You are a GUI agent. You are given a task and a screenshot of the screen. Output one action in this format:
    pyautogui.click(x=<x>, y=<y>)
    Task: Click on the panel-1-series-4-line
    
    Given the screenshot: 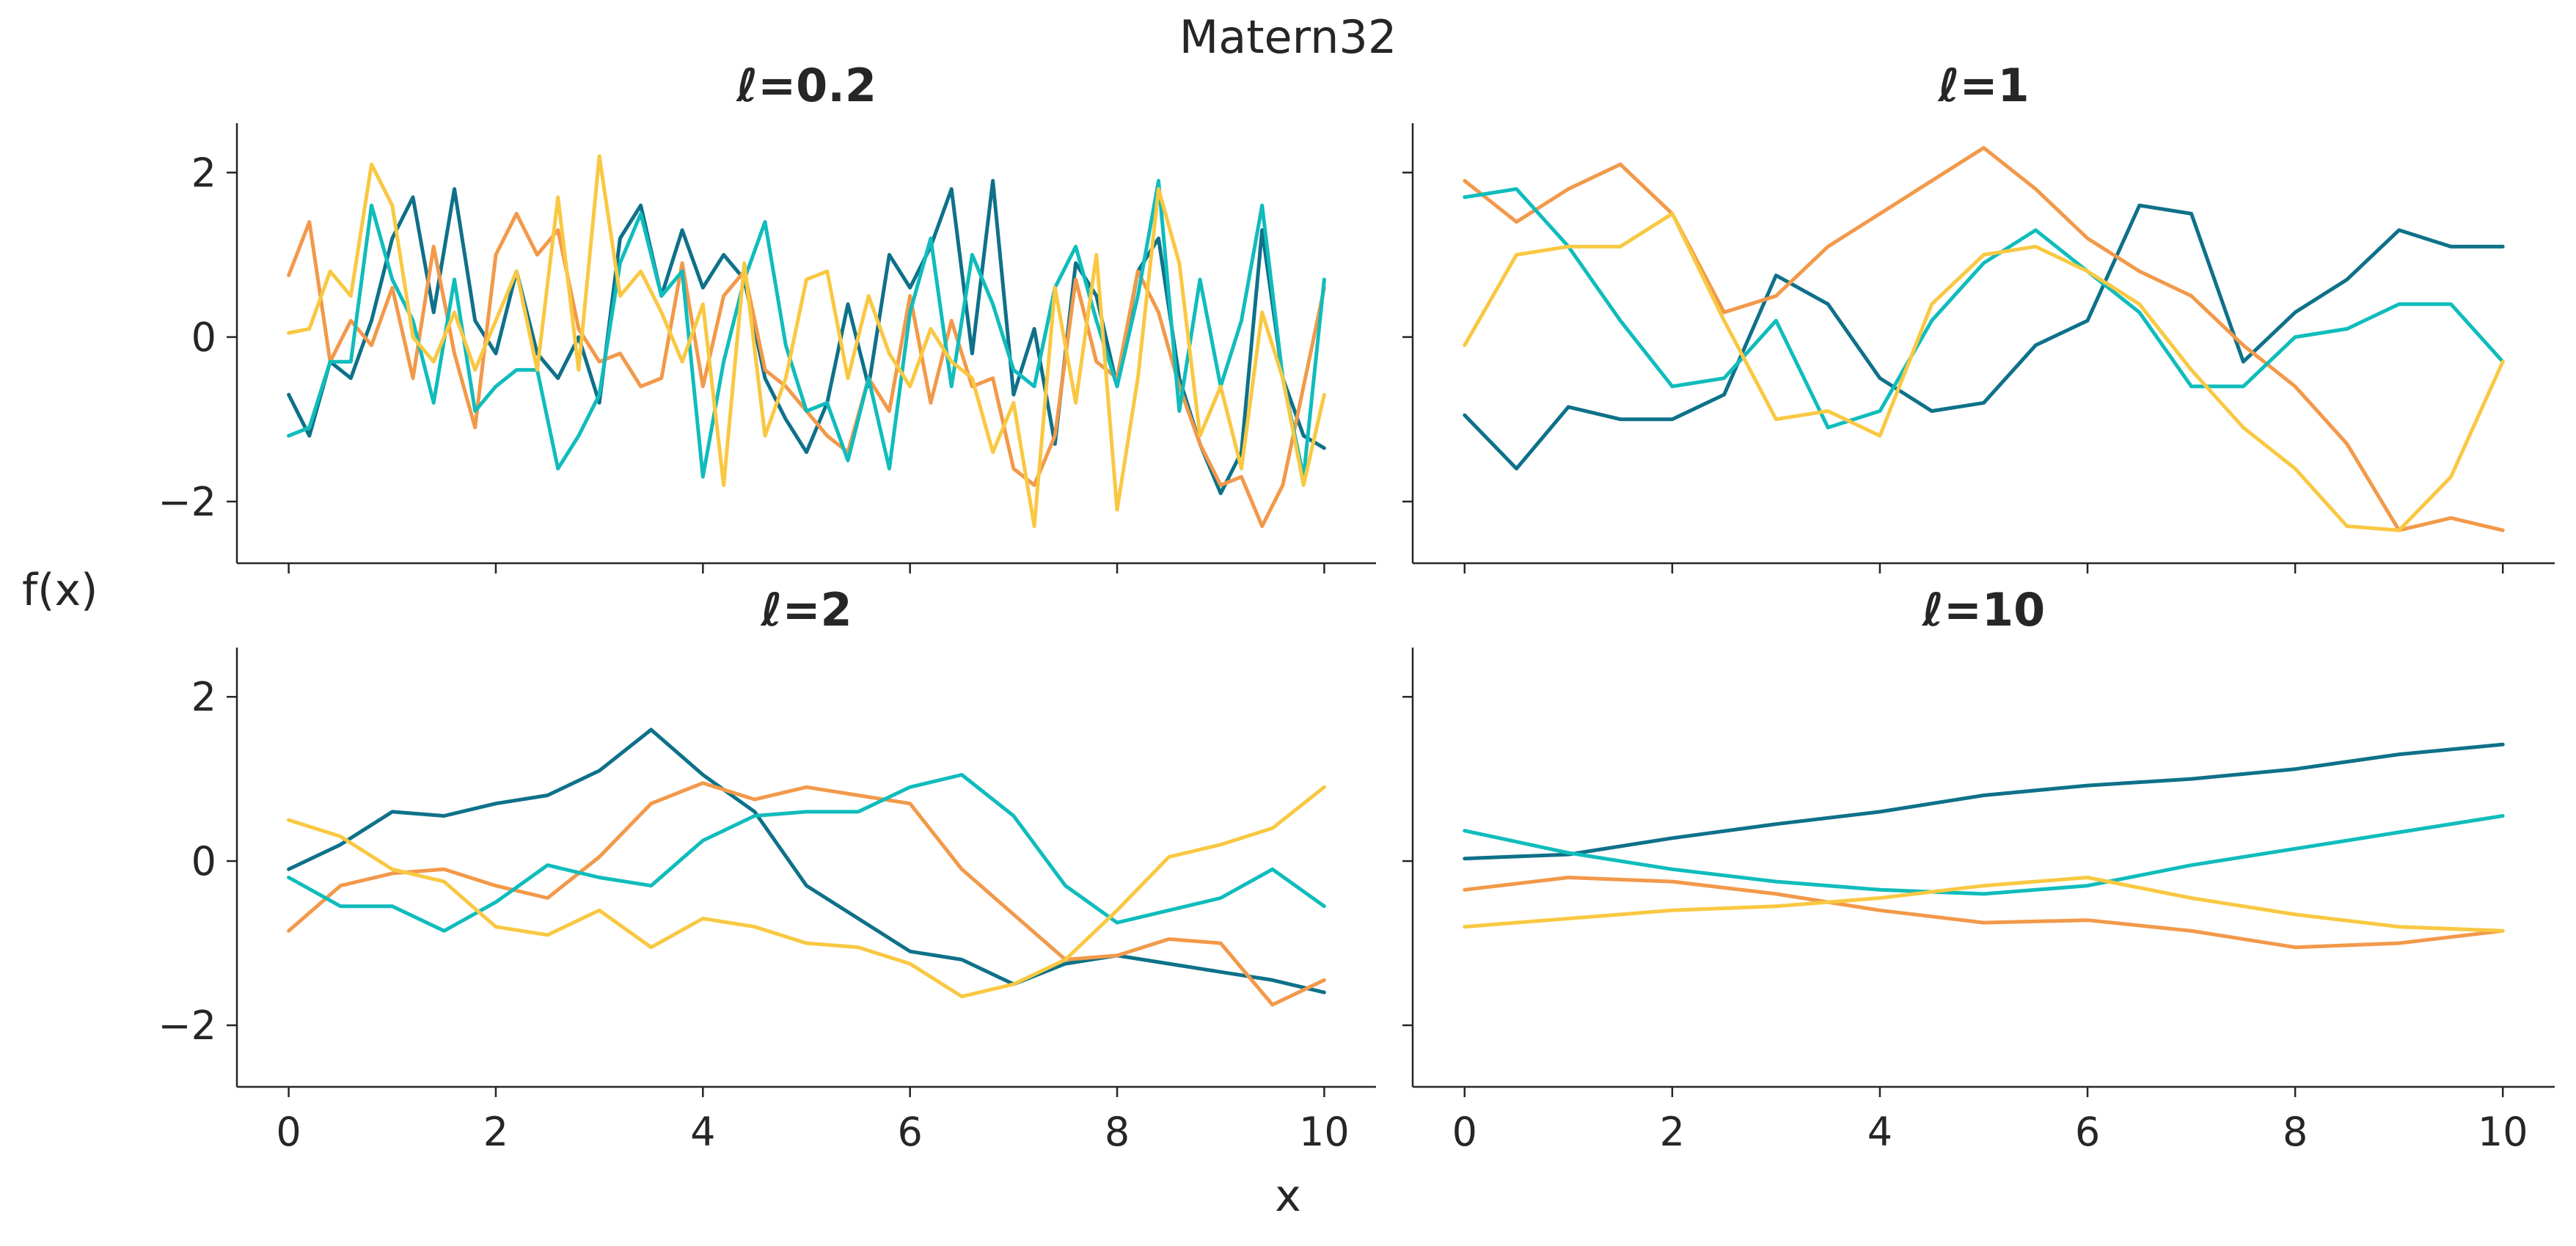 What is the action you would take?
    pyautogui.click(x=806, y=341)
    